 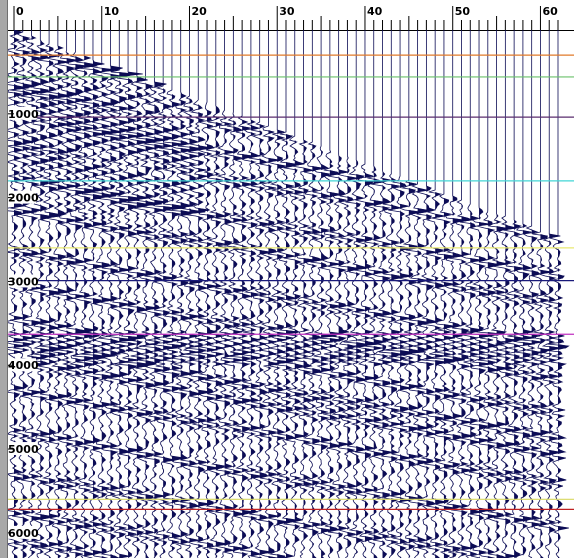 What do you see at coordinates (375, 11) in the screenshot?
I see `trace-label: 40` at bounding box center [375, 11].